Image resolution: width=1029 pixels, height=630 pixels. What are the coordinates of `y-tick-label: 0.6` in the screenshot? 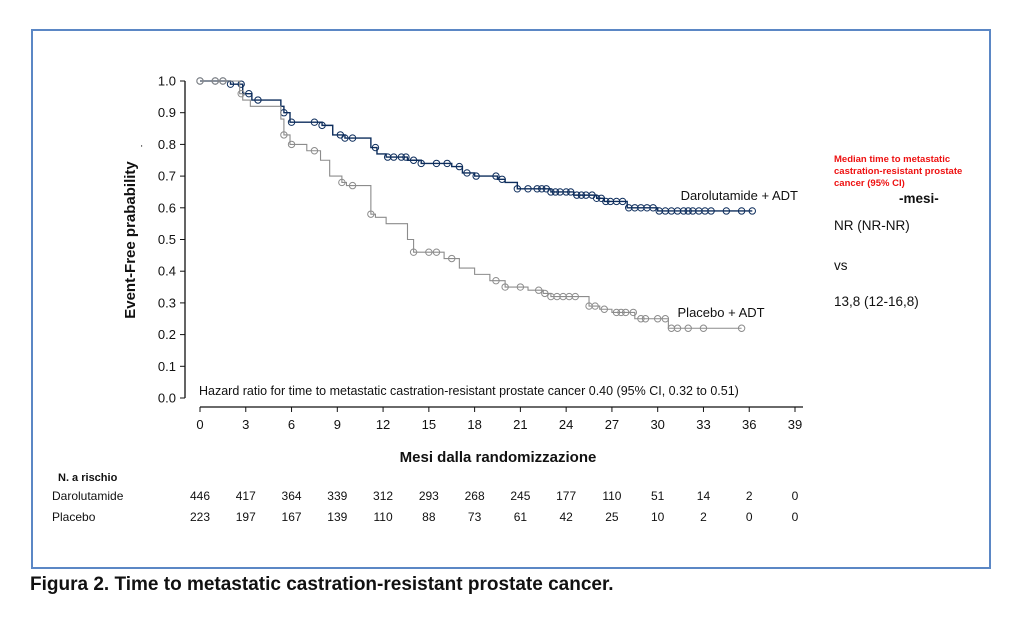 It's located at (167, 207).